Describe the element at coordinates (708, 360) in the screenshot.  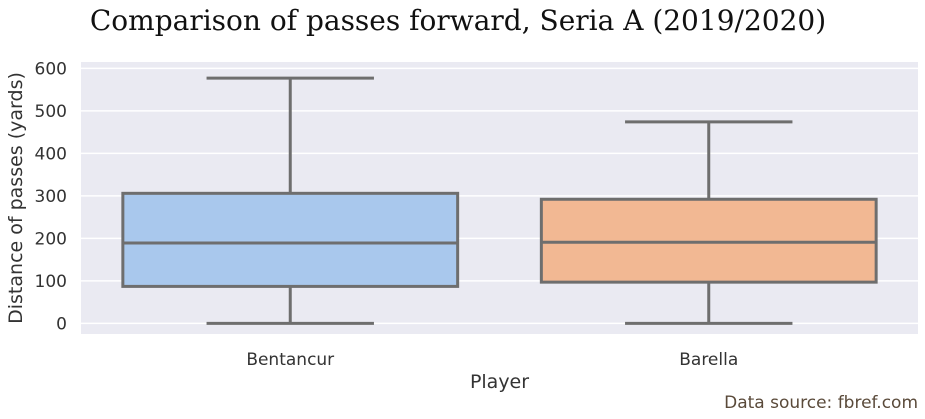
I see `x-tick-label: Barella` at that location.